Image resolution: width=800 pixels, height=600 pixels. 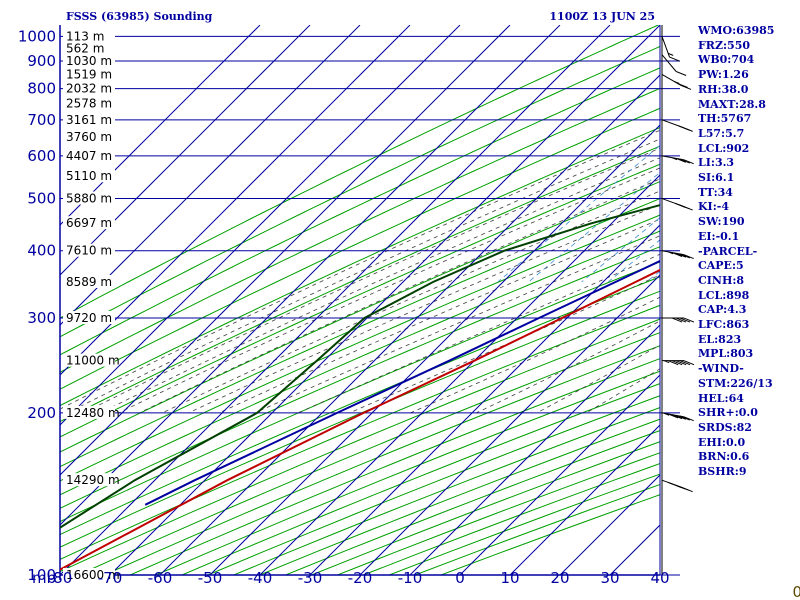 I want to click on temperature-tick-label: -40, so click(x=260, y=578).